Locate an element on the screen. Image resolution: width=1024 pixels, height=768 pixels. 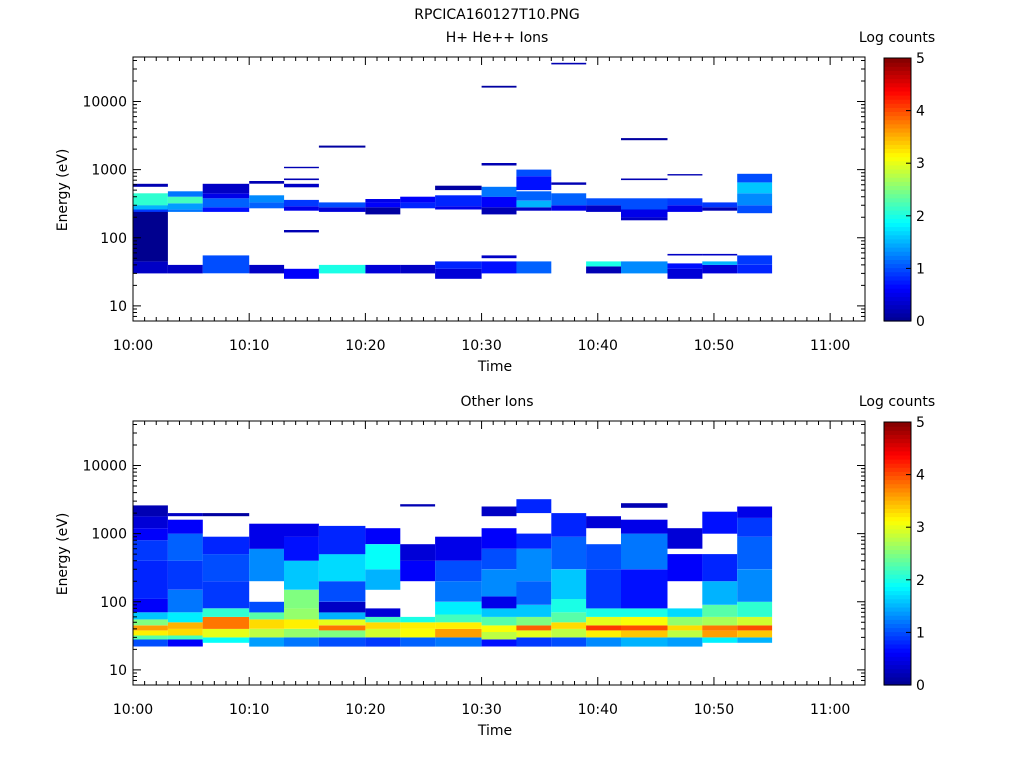
colorbar-tick-label: 2 is located at coordinates (920, 581).